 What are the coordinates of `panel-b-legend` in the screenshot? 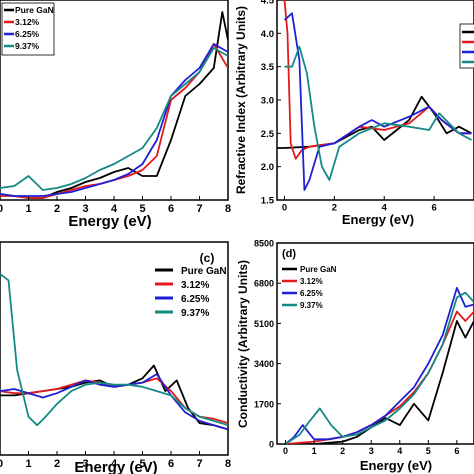 It's located at (466, 46).